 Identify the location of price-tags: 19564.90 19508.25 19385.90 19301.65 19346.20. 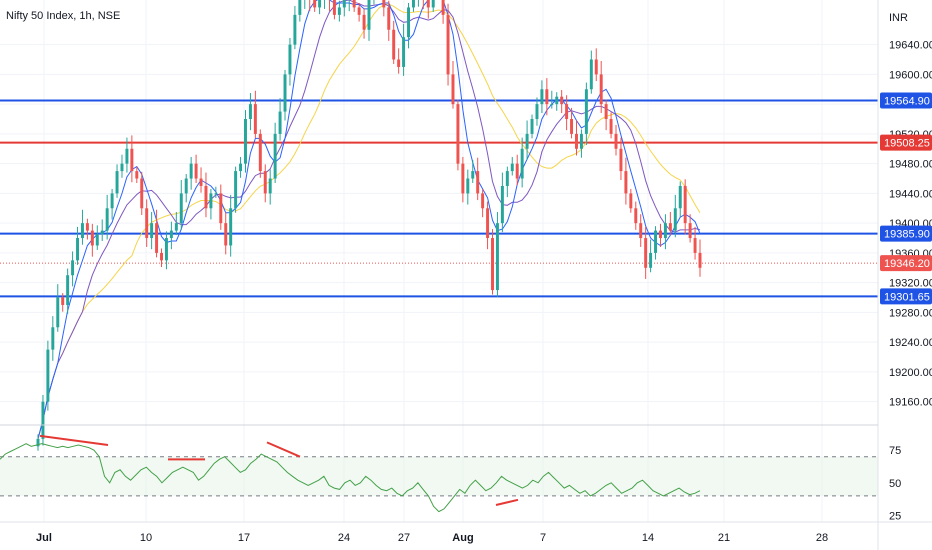
(906, 198).